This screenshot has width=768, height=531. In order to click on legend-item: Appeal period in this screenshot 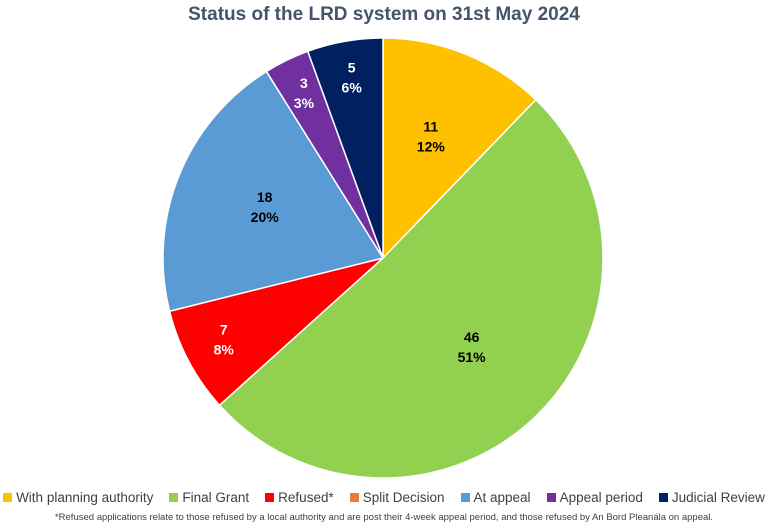, I will do `click(594, 497)`.